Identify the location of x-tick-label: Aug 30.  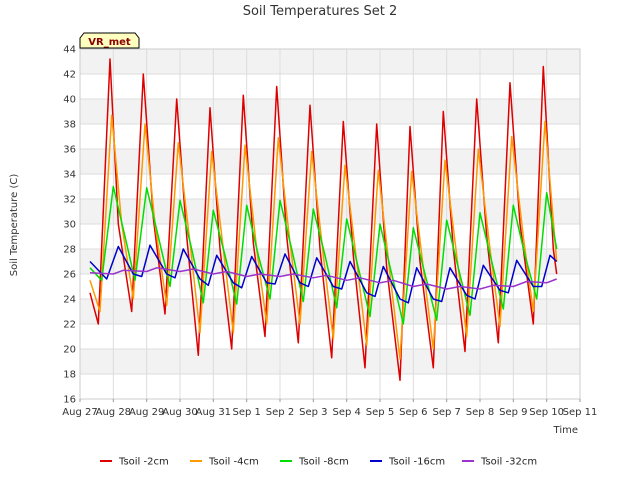
(179, 412).